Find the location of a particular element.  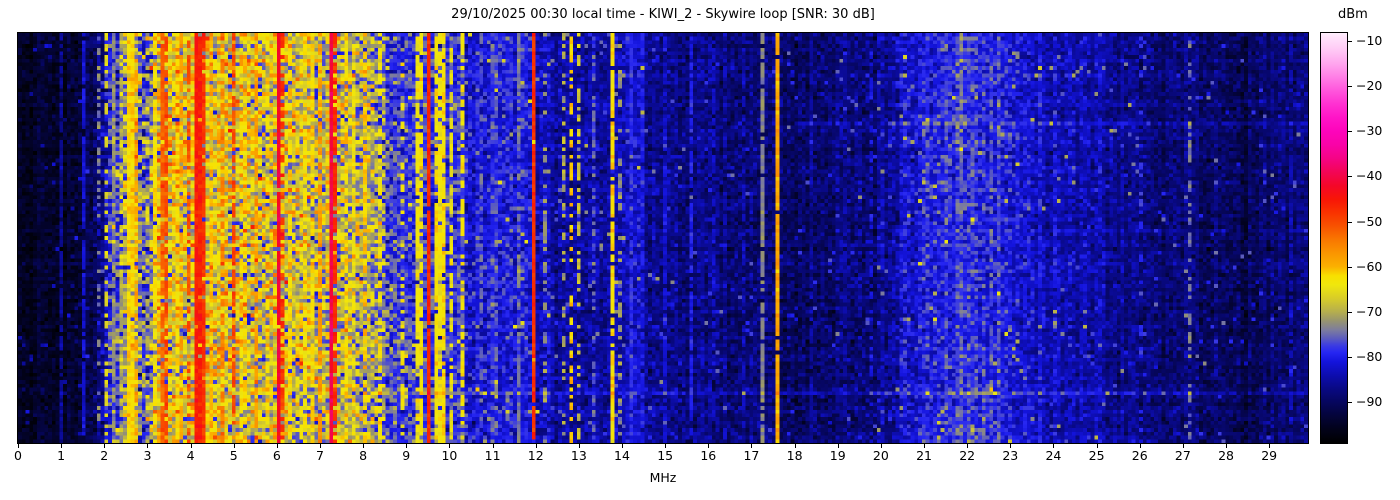

x-tick-label: 11 is located at coordinates (492, 455).